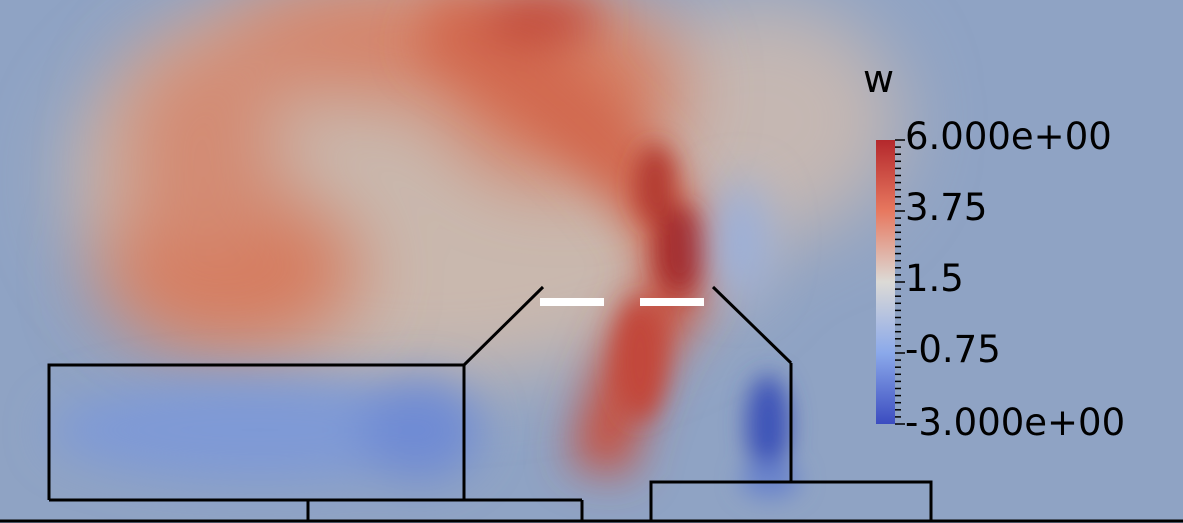 The image size is (1183, 523). Describe the element at coordinates (672, 302) in the screenshot. I see `opening-marker-right` at that location.